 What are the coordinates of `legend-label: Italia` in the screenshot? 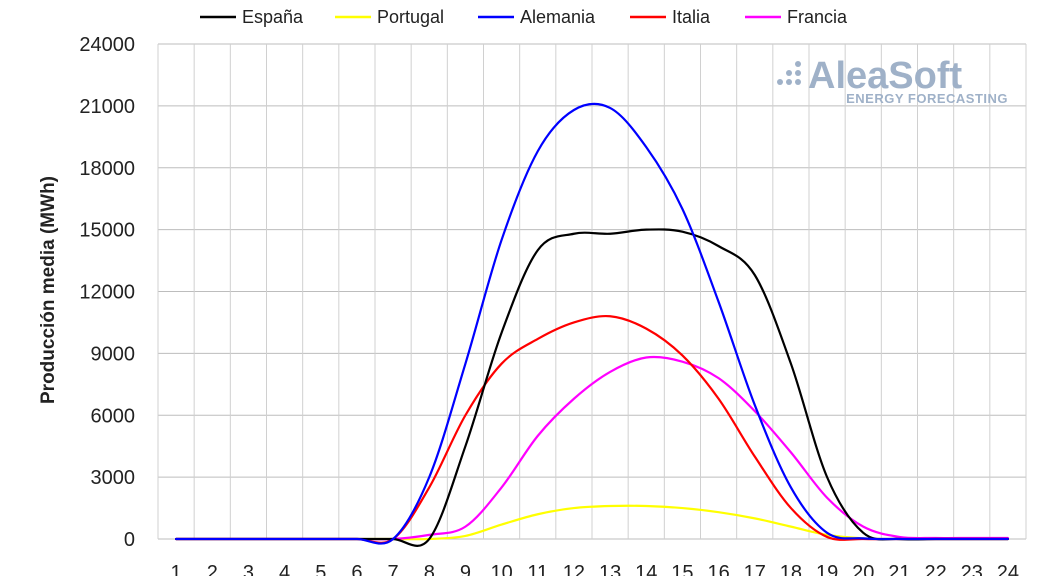 It's located at (691, 17).